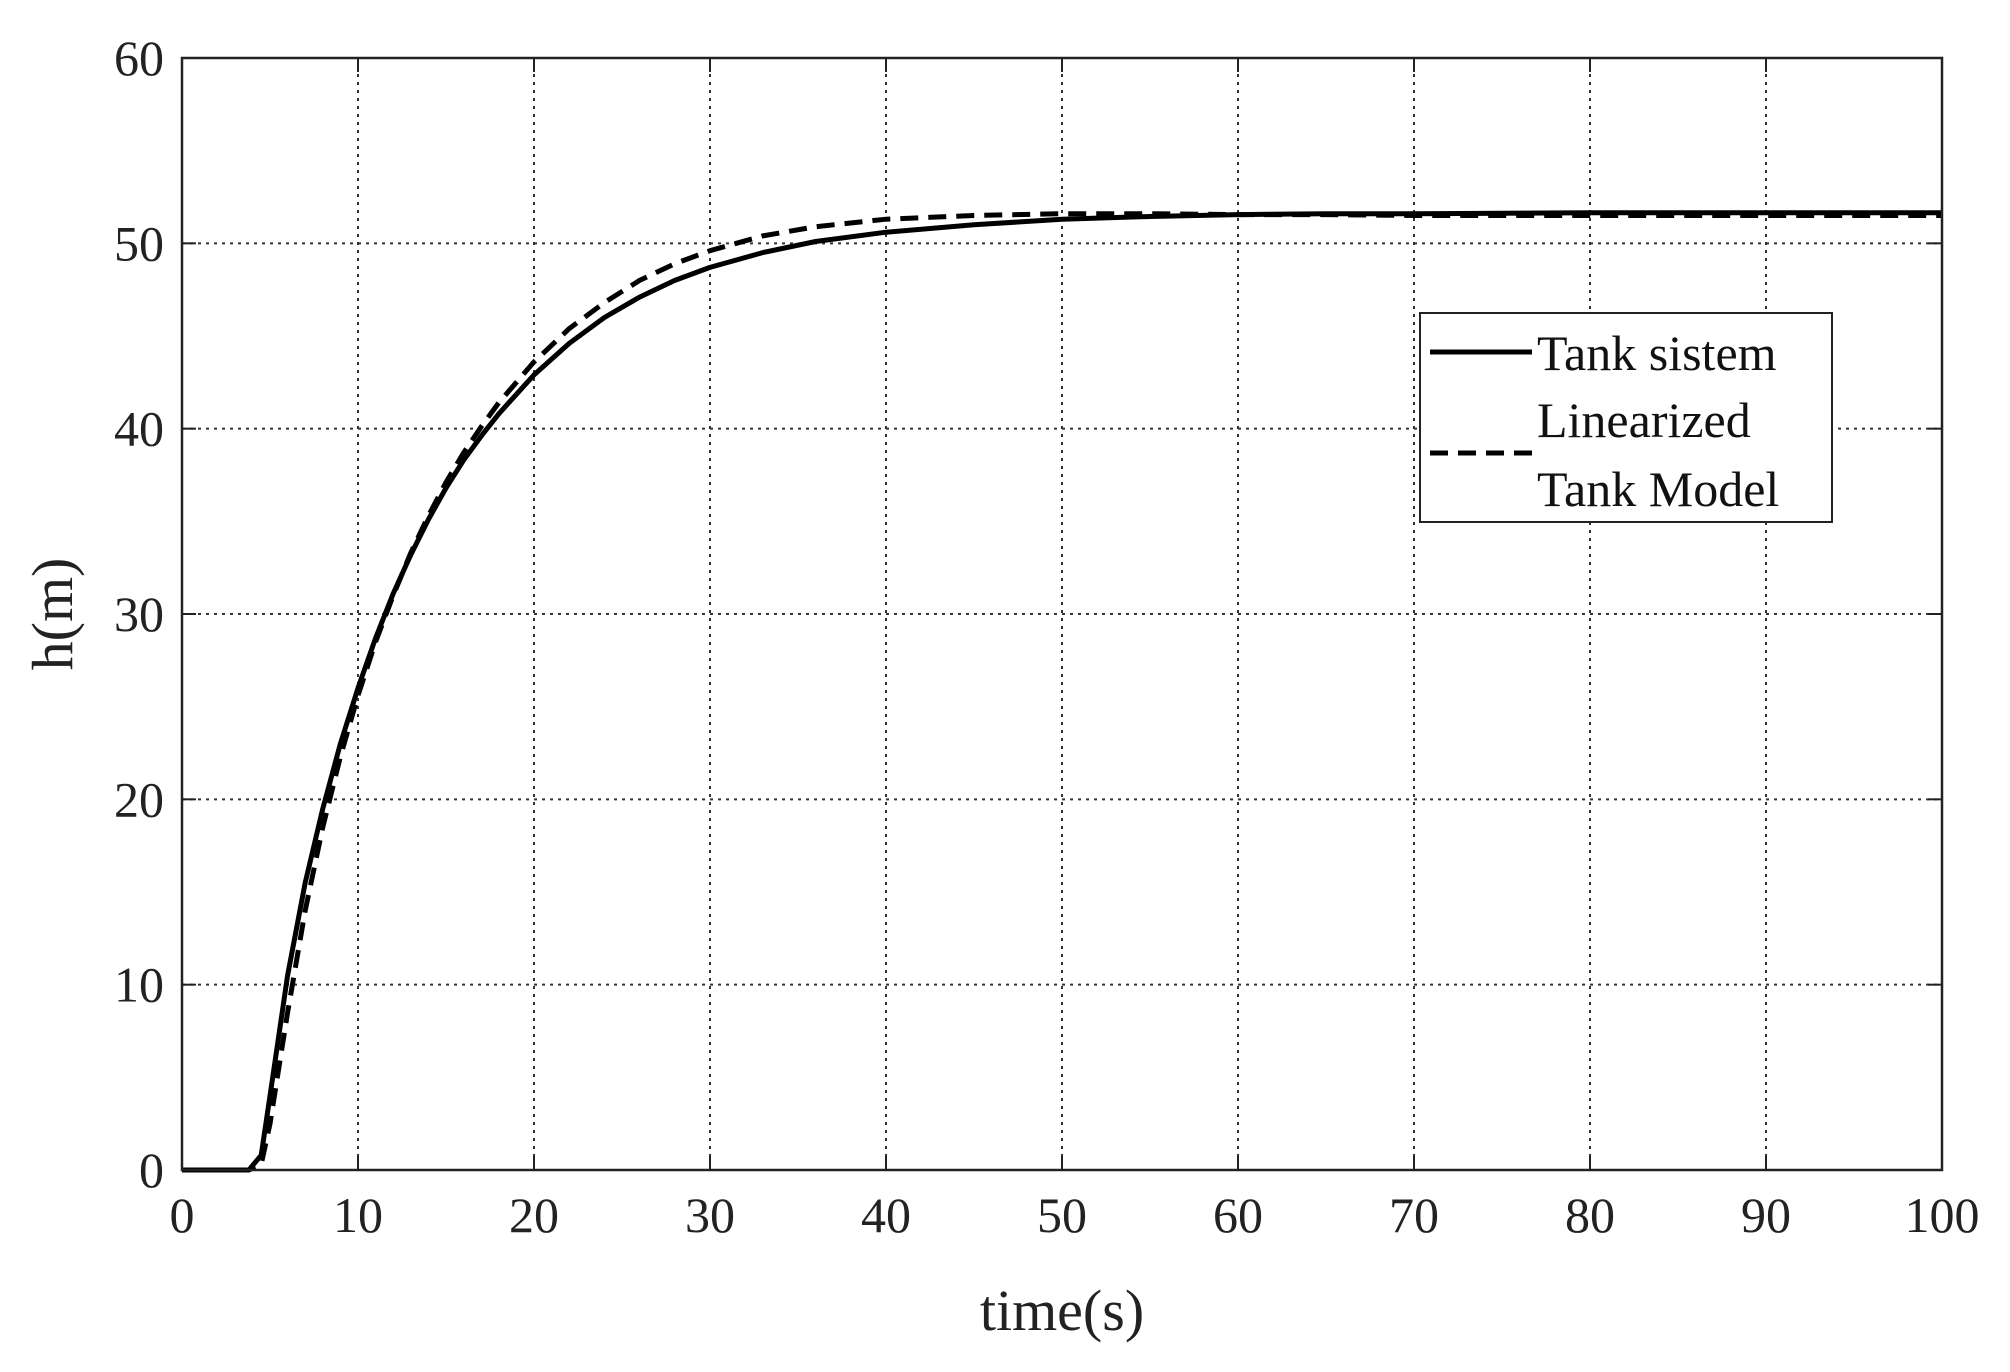 This screenshot has width=2010, height=1372. Describe the element at coordinates (52, 614) in the screenshot. I see `y-axis-title: h(m)` at that location.